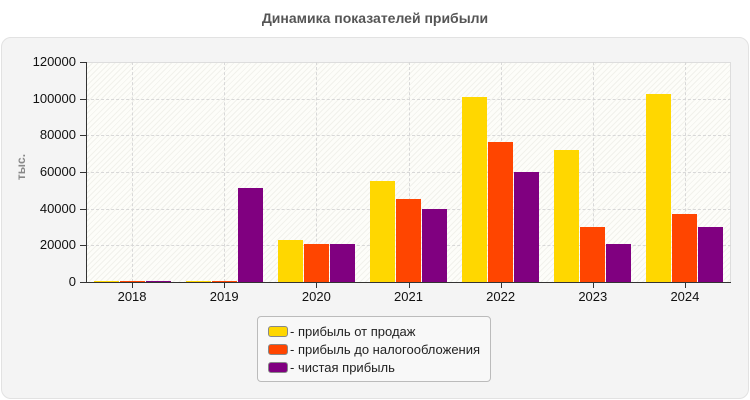 Image resolution: width=750 pixels, height=400 pixels. Describe the element at coordinates (501, 296) in the screenshot. I see `x-tick-label: 2022` at that location.